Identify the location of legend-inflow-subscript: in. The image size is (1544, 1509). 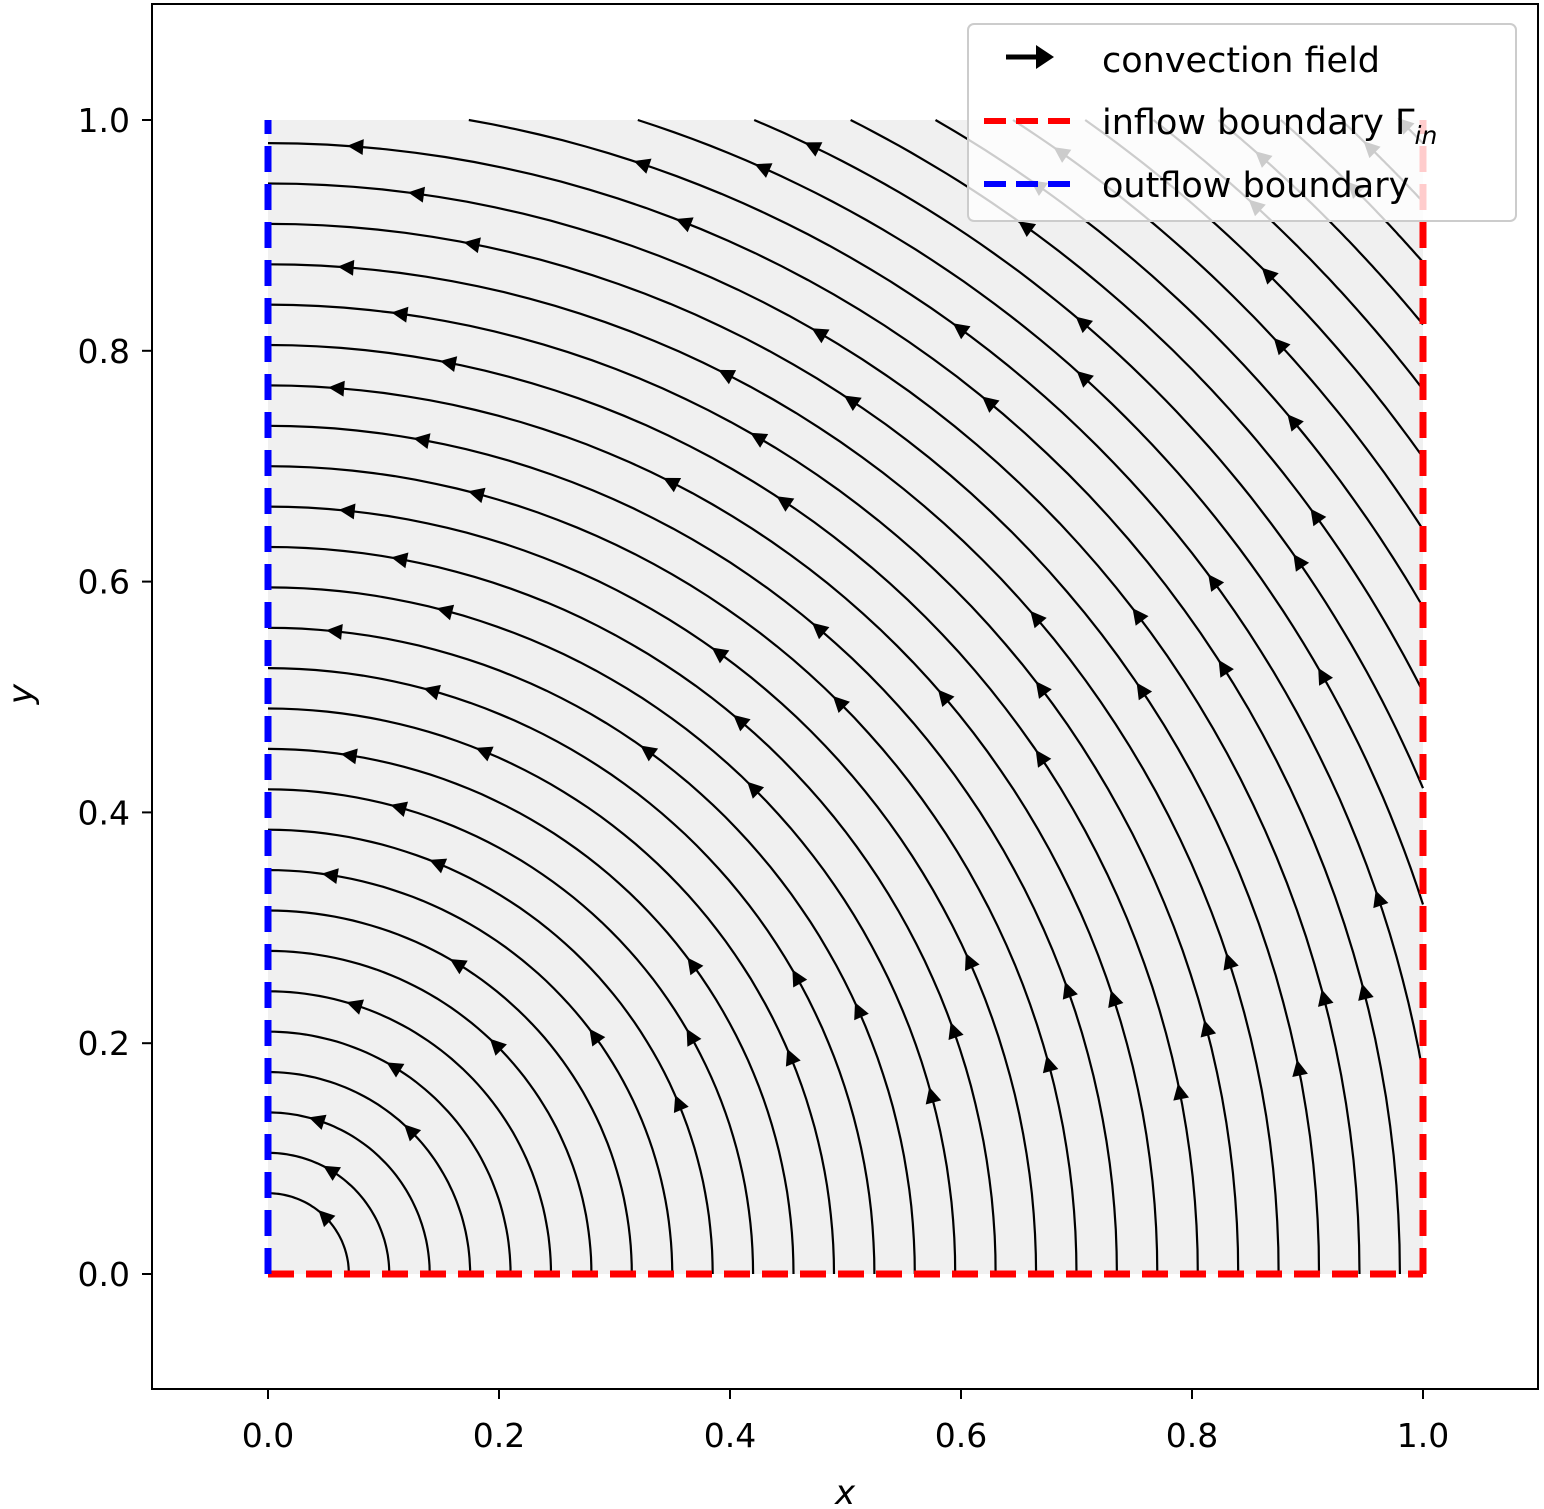
(1426, 135).